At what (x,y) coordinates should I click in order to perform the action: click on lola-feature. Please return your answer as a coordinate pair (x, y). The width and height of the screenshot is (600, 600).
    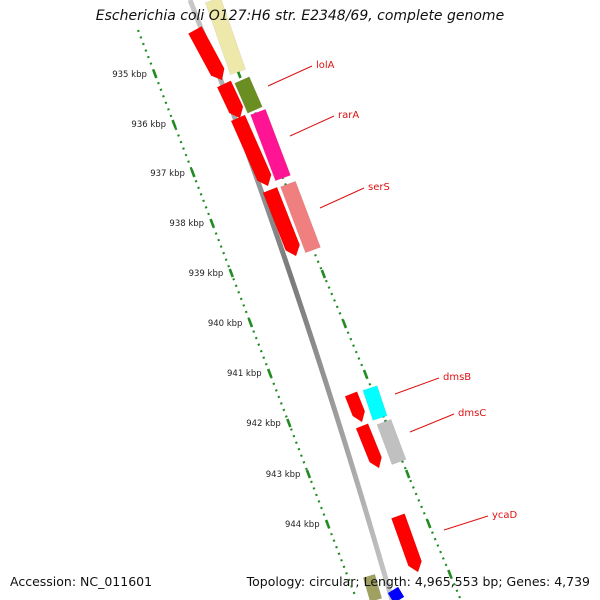
    Looking at the image, I should click on (248, 95).